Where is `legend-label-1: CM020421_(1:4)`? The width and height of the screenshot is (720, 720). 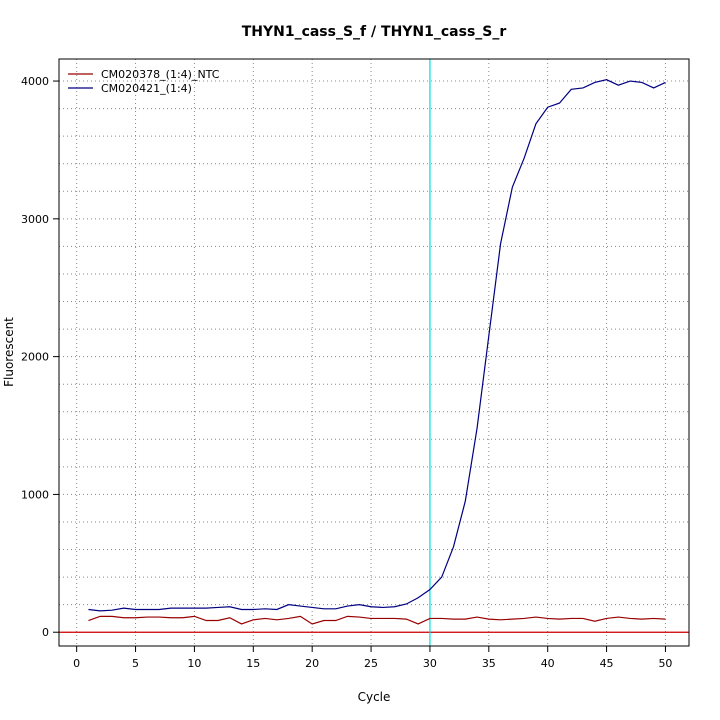
legend-label-1: CM020421_(1:4) is located at coordinates (146, 88).